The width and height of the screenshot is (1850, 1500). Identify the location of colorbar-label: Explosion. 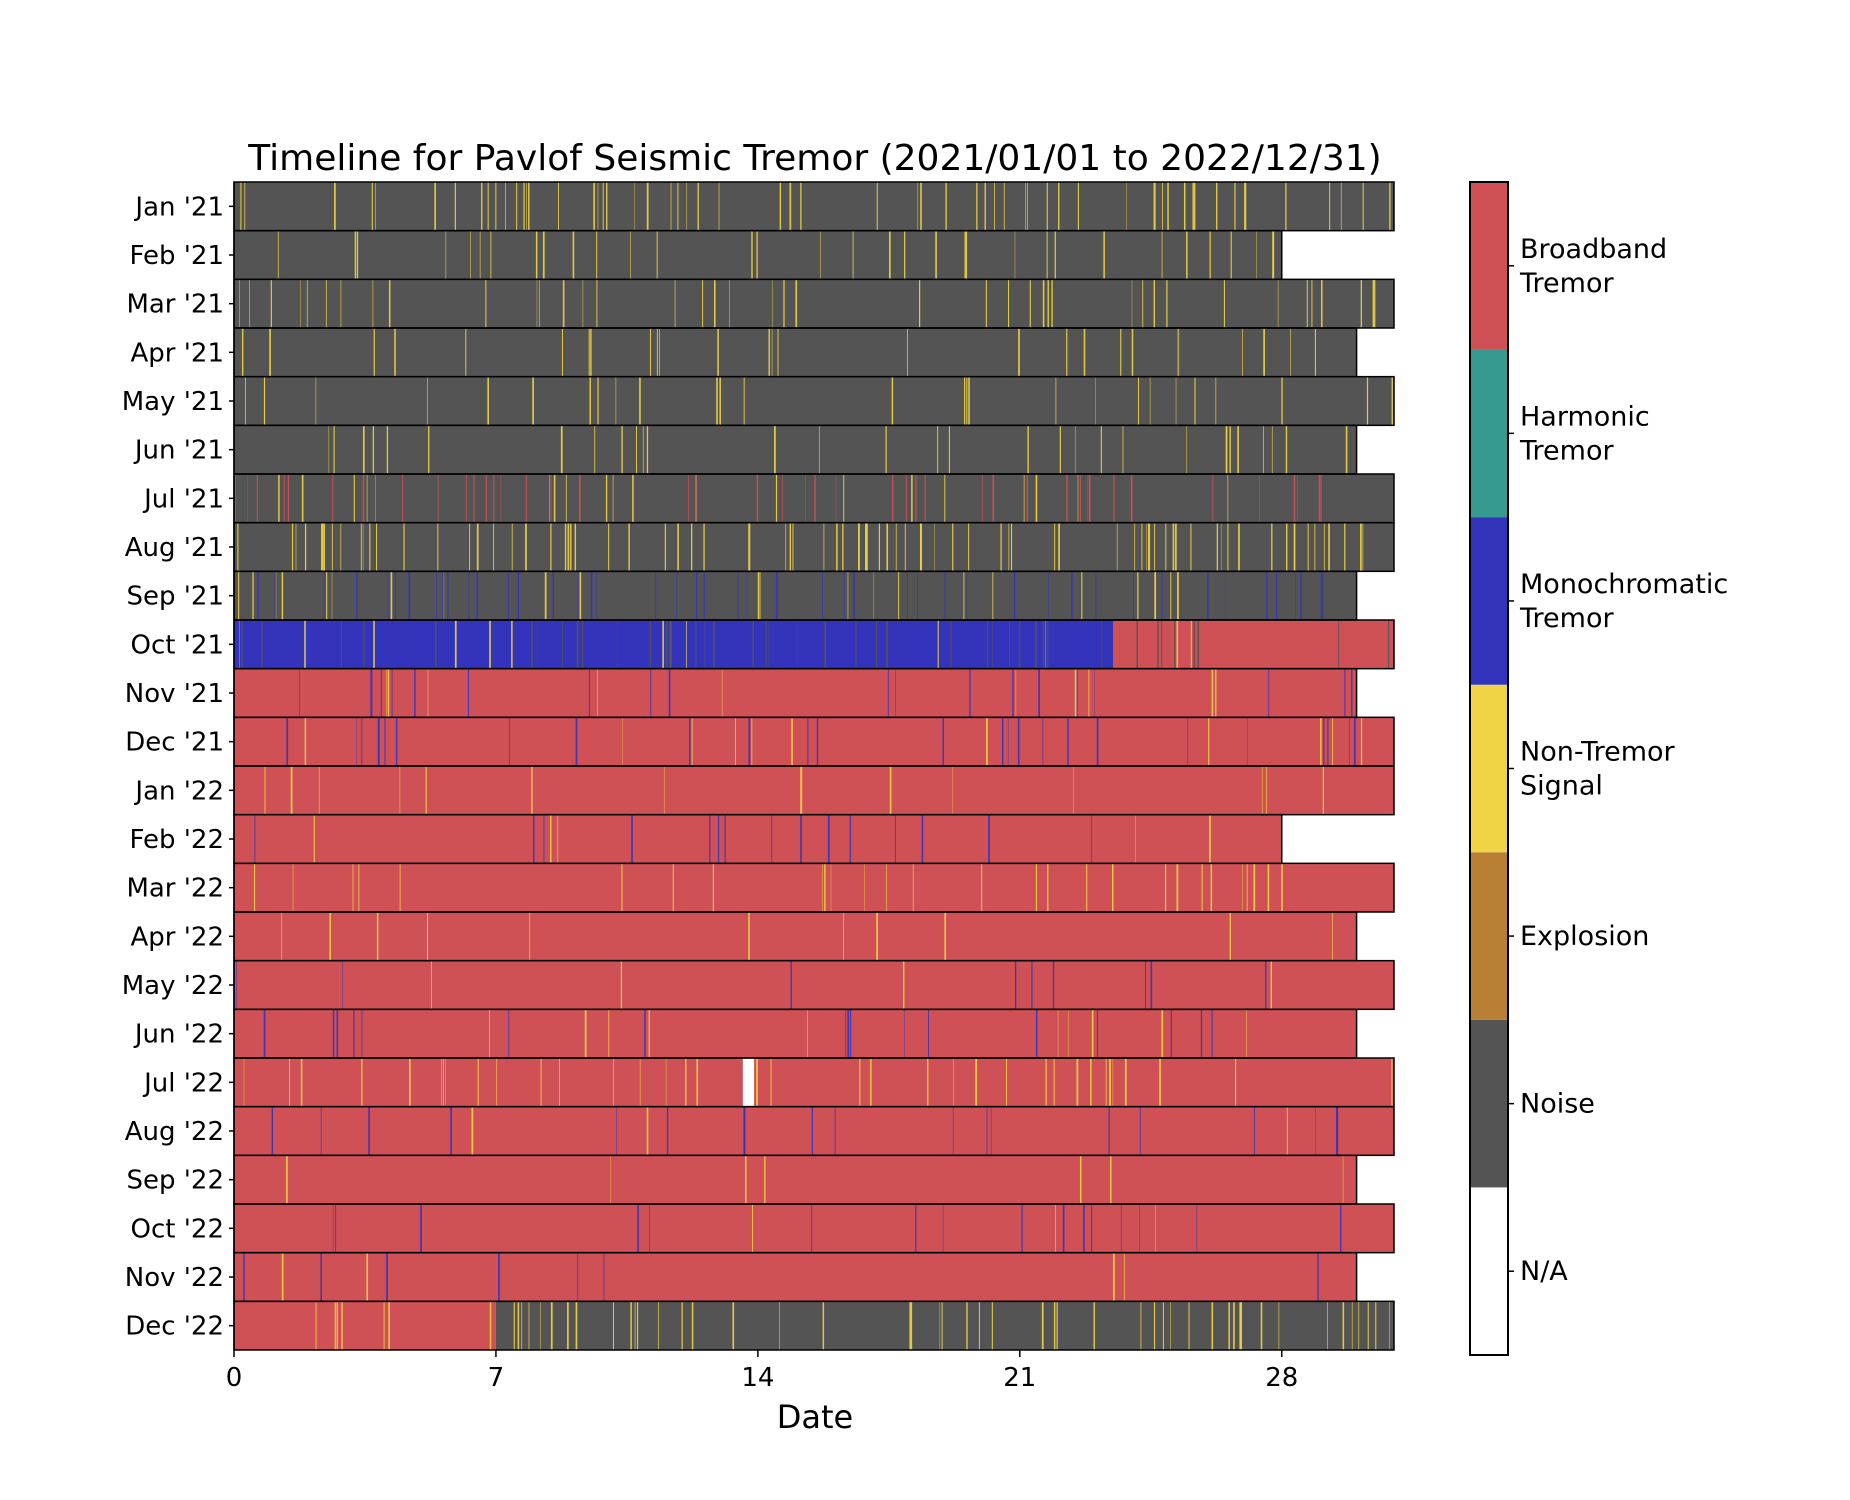
(1584, 936).